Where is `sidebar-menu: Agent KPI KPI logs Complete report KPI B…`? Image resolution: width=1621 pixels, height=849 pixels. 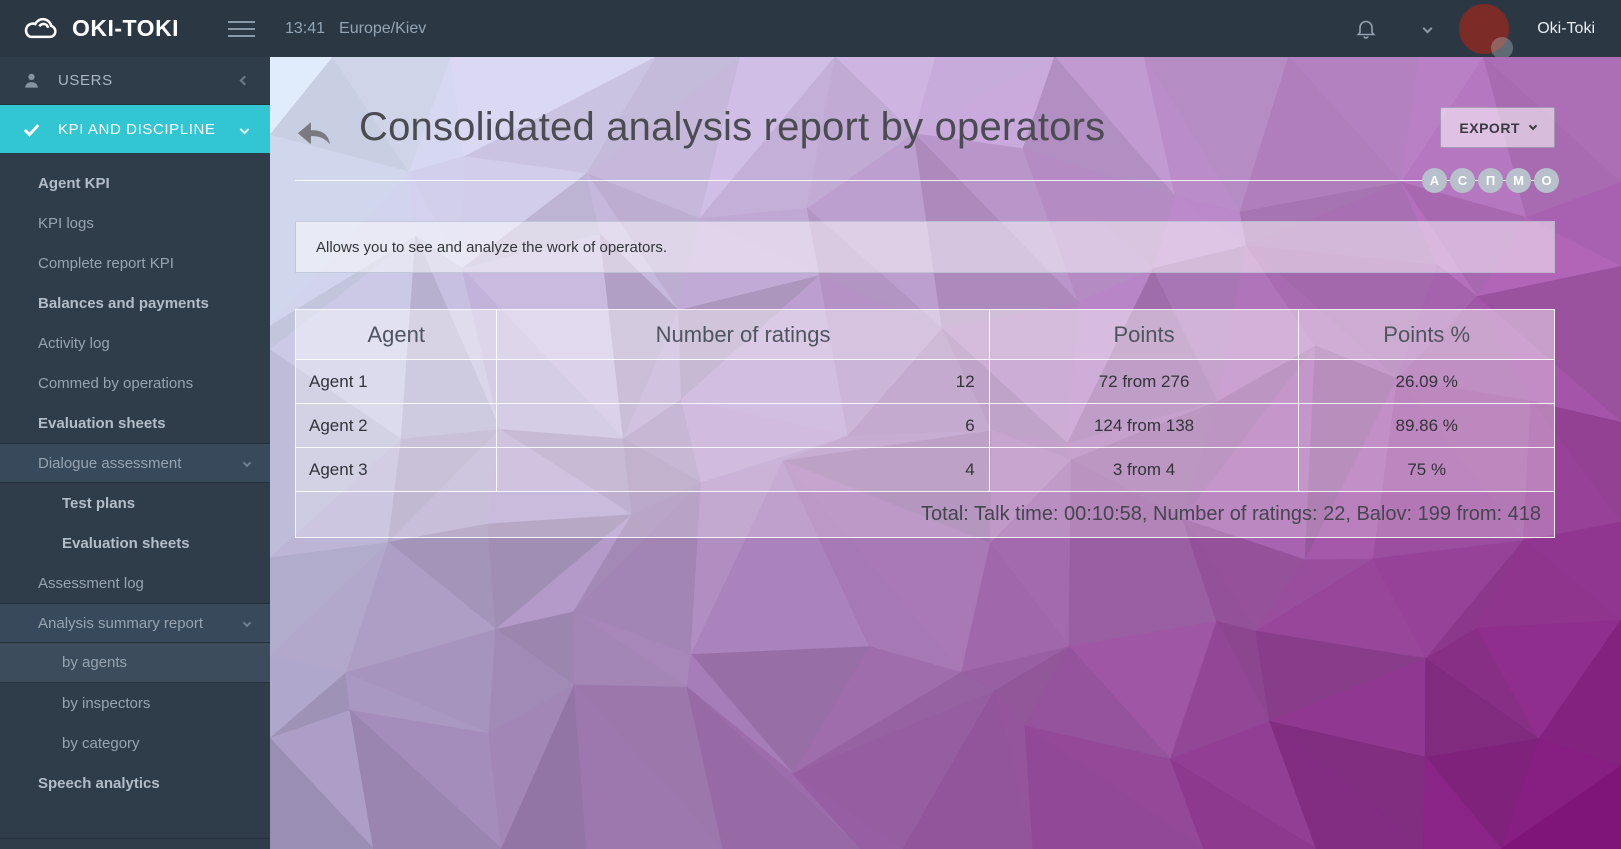
sidebar-menu: Agent KPI KPI logs Complete report KPI B… is located at coordinates (135, 478).